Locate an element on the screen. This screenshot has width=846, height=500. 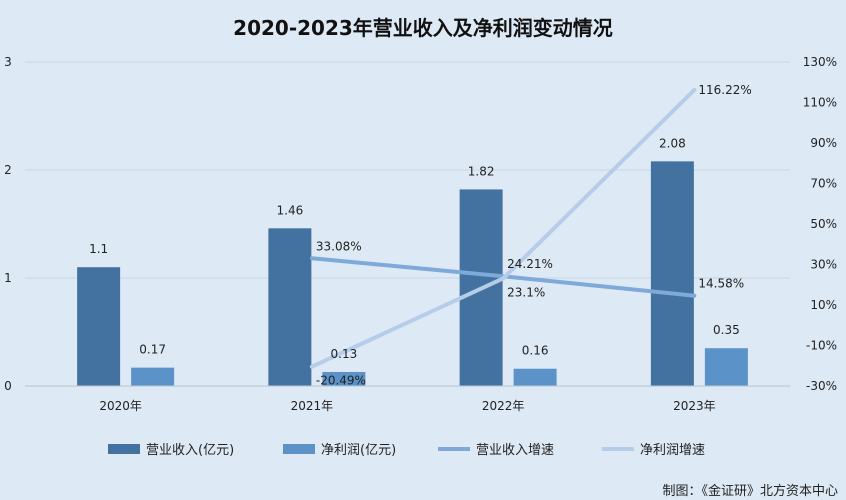
y-left-tick-label: 3 is located at coordinates (8, 62).